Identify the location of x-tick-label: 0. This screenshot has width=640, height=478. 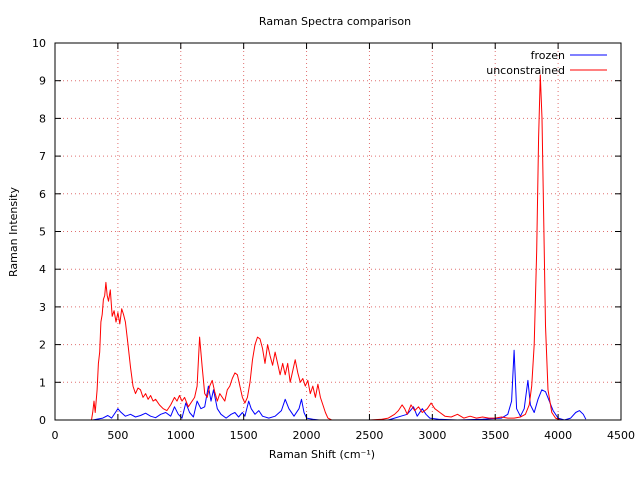
(55, 435).